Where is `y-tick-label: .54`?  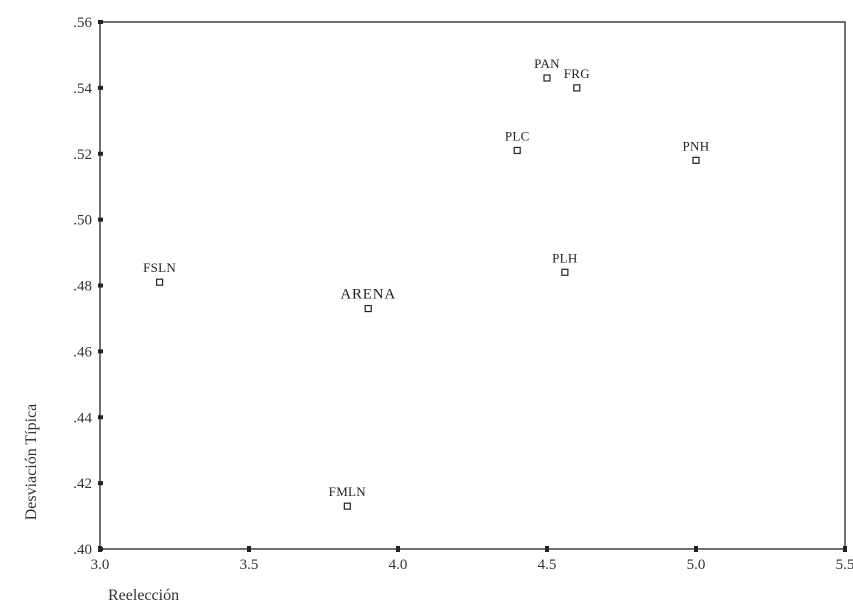
y-tick-label: .54 is located at coordinates (82, 89).